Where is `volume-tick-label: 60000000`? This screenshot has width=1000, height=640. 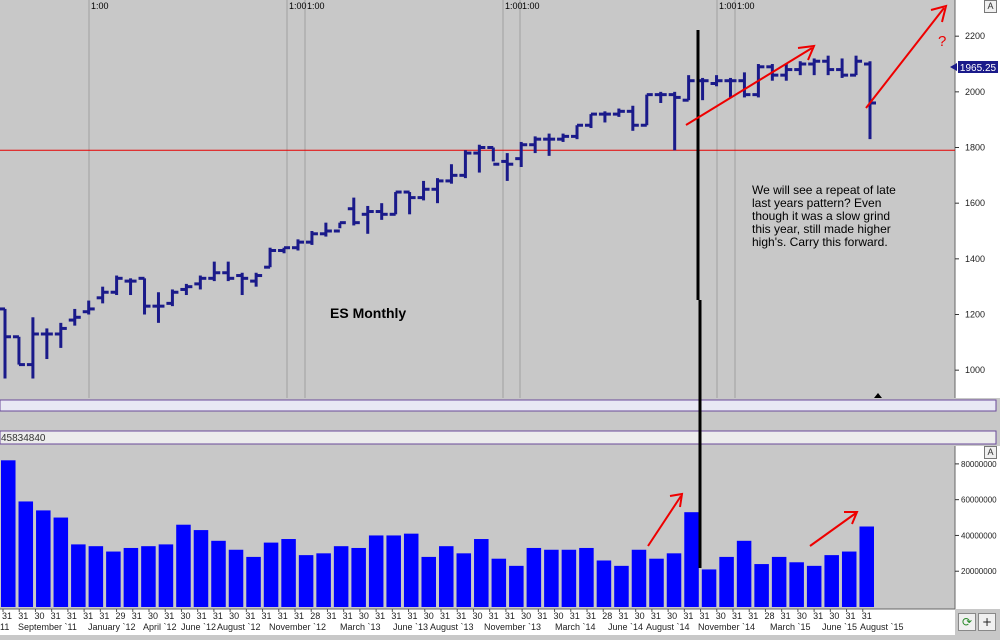 volume-tick-label: 60000000 is located at coordinates (979, 500).